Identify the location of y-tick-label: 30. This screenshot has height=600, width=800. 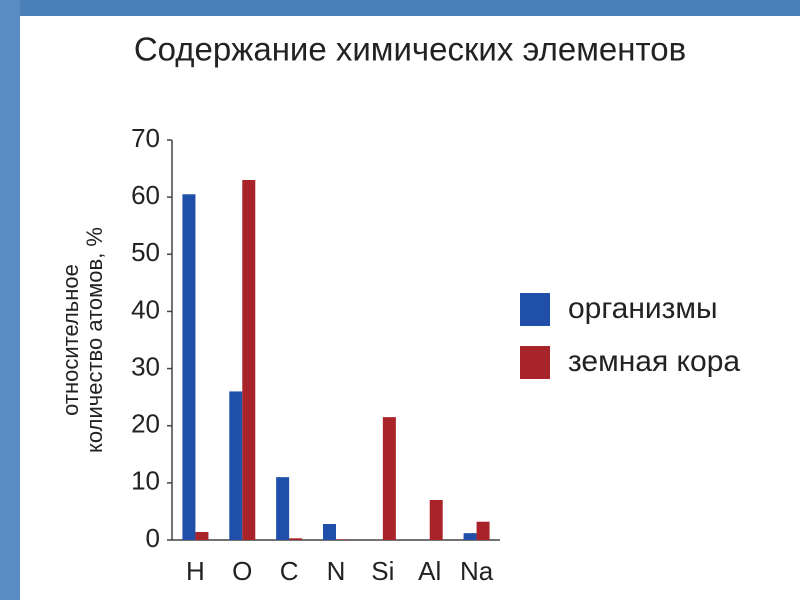
(145, 366).